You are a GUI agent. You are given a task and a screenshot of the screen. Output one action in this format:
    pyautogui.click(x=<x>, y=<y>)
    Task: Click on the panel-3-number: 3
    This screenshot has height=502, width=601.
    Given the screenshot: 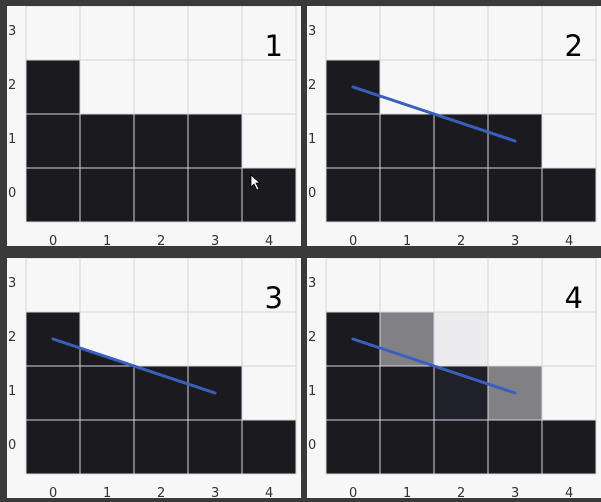 What is the action you would take?
    pyautogui.click(x=273, y=298)
    